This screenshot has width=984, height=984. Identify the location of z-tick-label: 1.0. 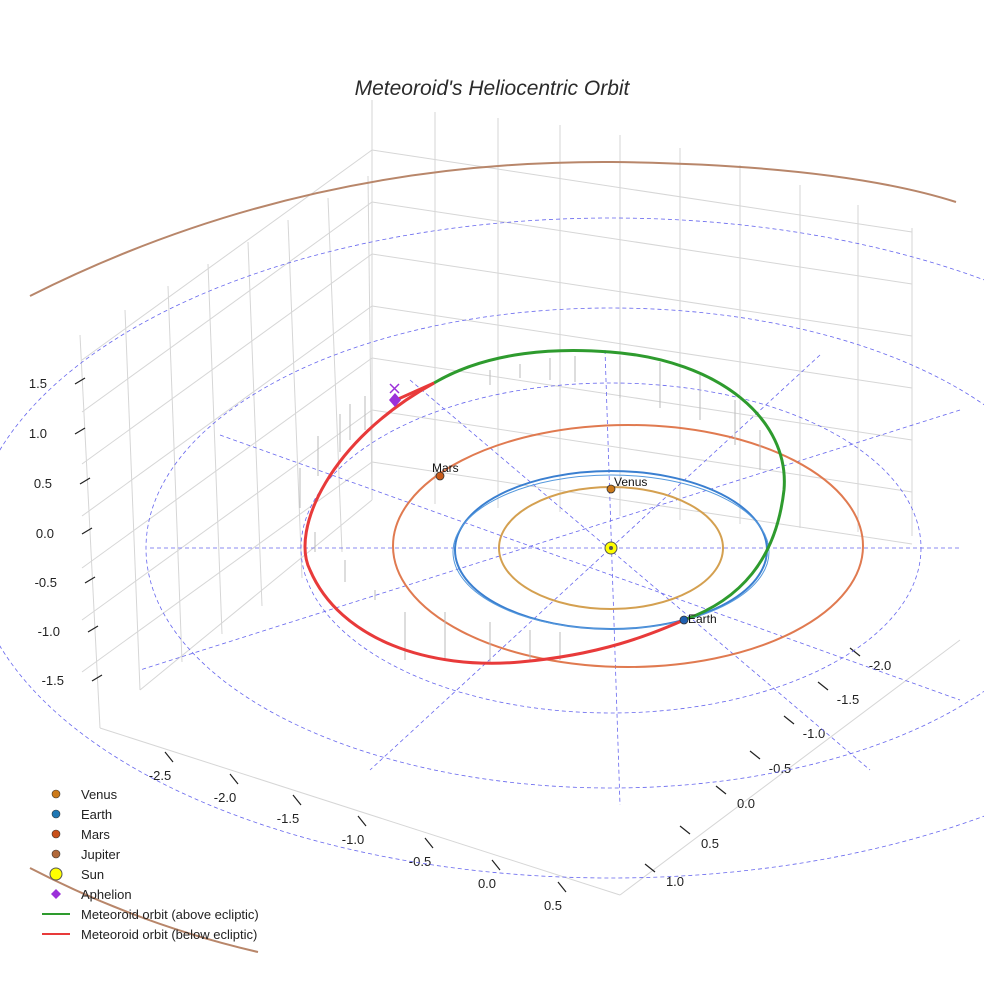
(38, 433).